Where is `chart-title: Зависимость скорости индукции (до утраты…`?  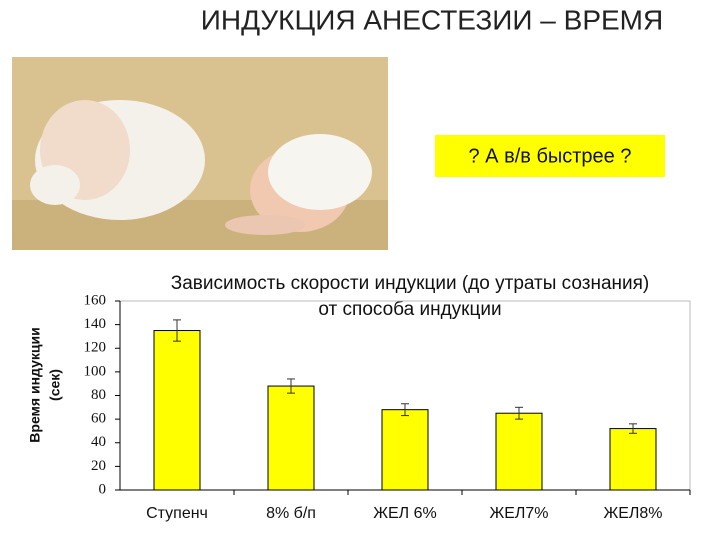
chart-title: Зависимость скорости индукции (до утраты… is located at coordinates (410, 283).